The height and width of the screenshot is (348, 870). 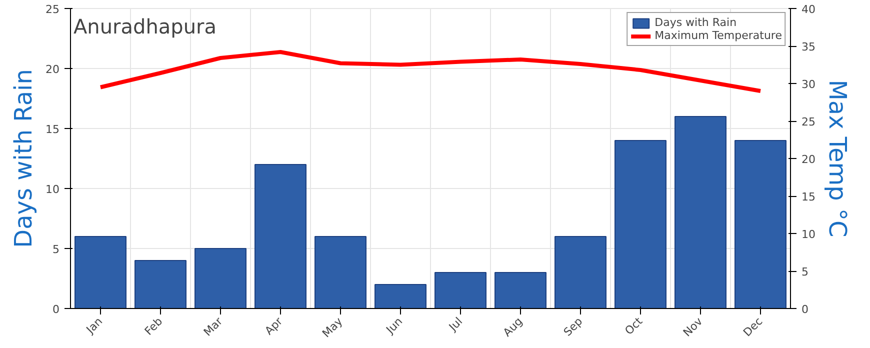 I want to click on y2-tick-label: 15, so click(x=809, y=197).